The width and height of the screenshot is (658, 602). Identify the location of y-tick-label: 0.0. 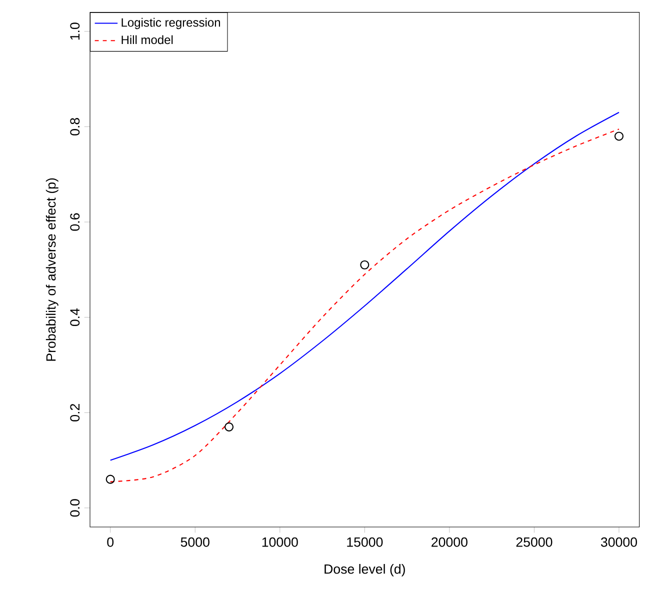
(75, 508).